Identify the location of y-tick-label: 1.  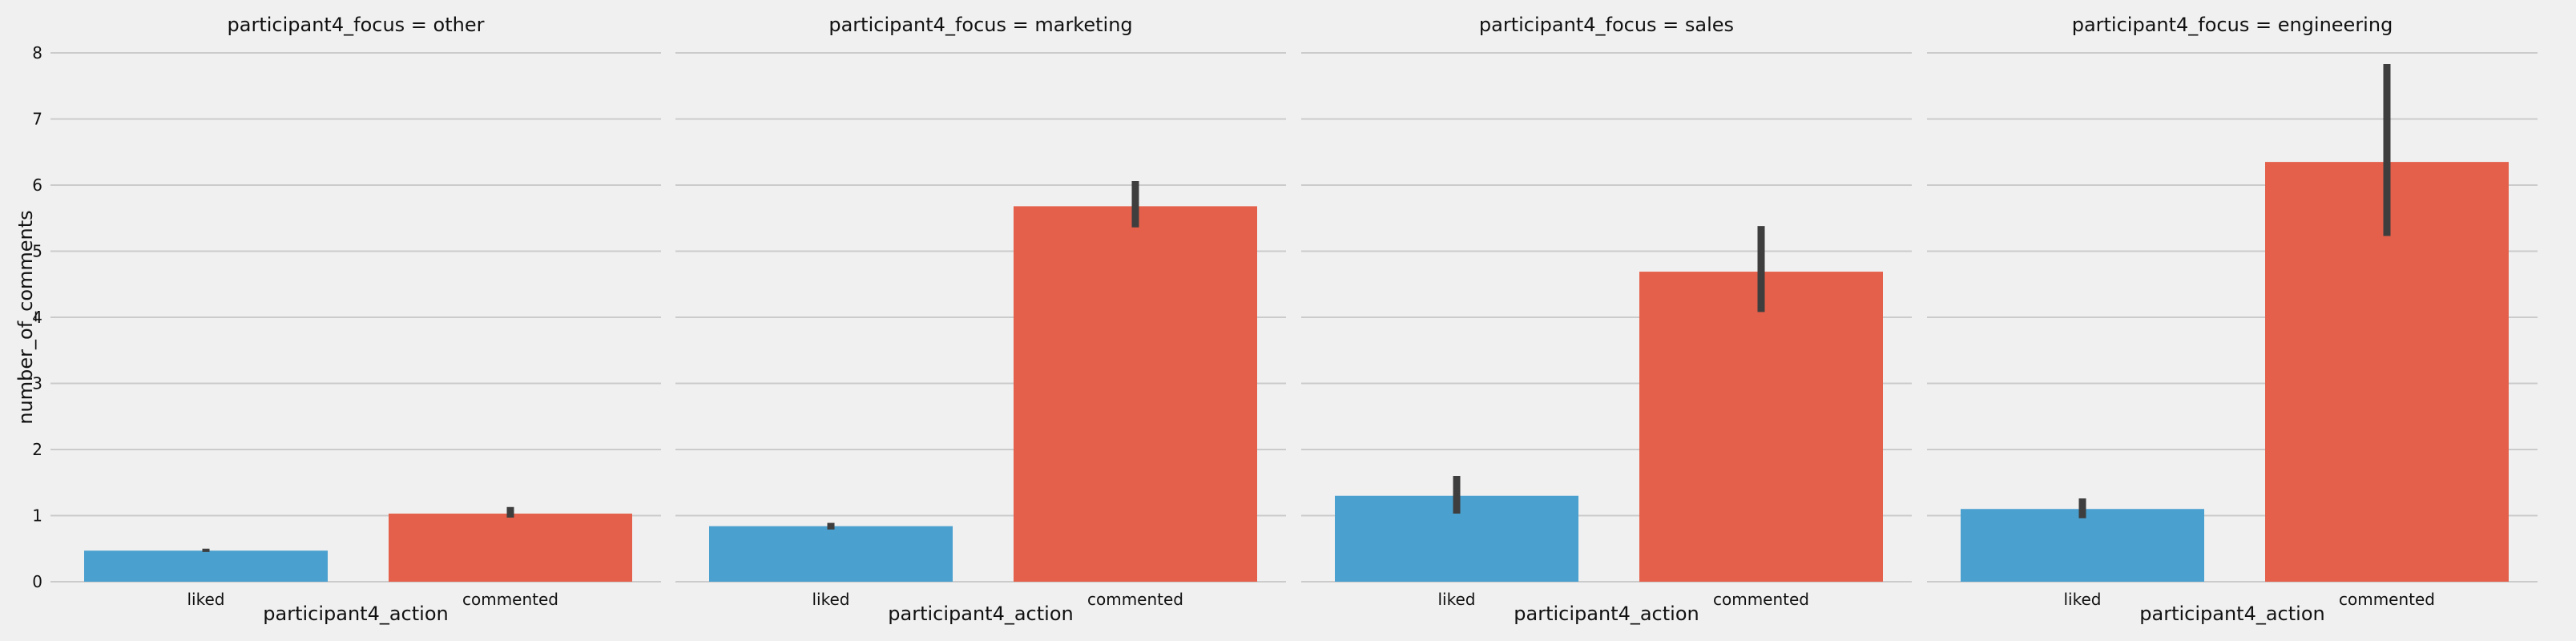
(37, 516).